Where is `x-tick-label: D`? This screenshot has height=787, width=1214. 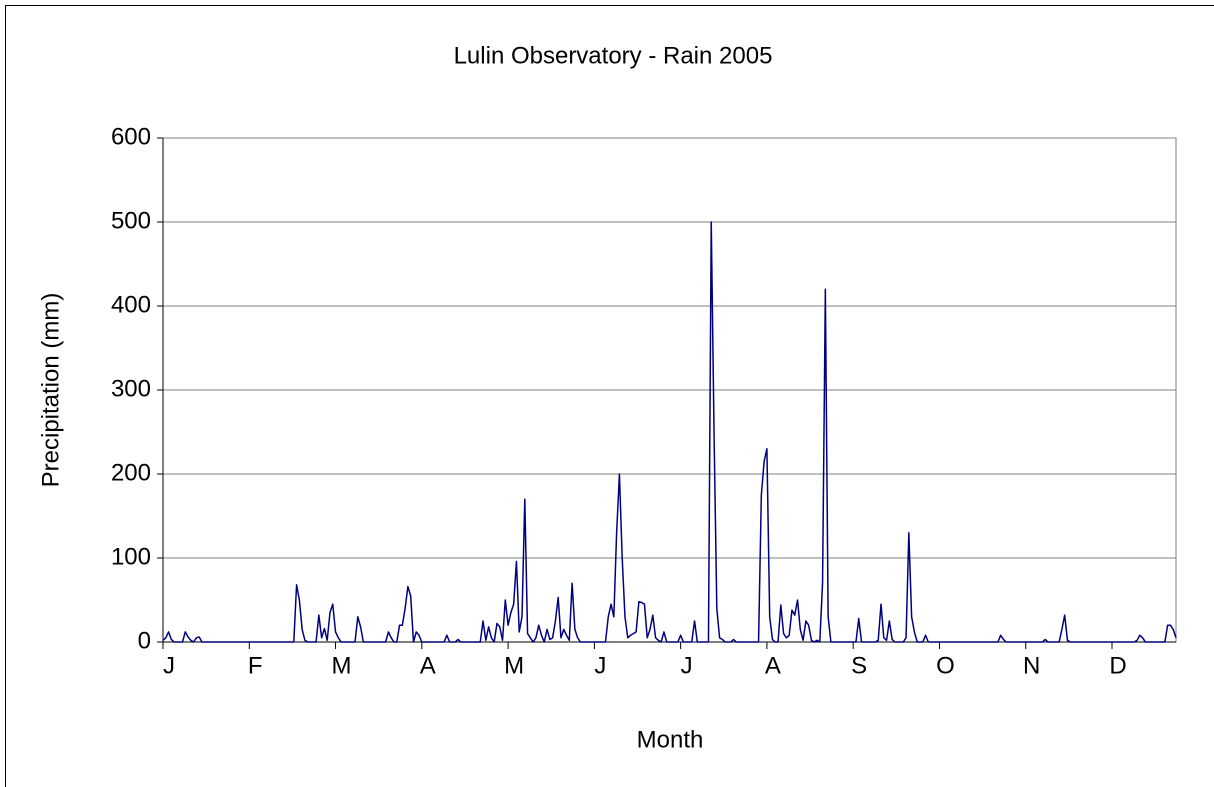 x-tick-label: D is located at coordinates (1117, 665).